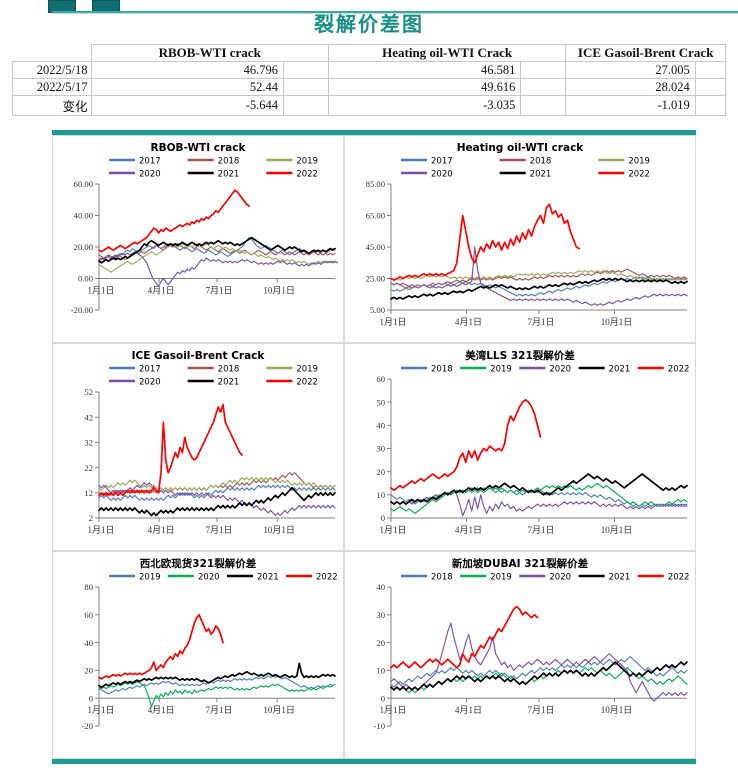 This screenshot has width=738, height=779. I want to click on y-tick-label: 5.00, so click(377, 310).